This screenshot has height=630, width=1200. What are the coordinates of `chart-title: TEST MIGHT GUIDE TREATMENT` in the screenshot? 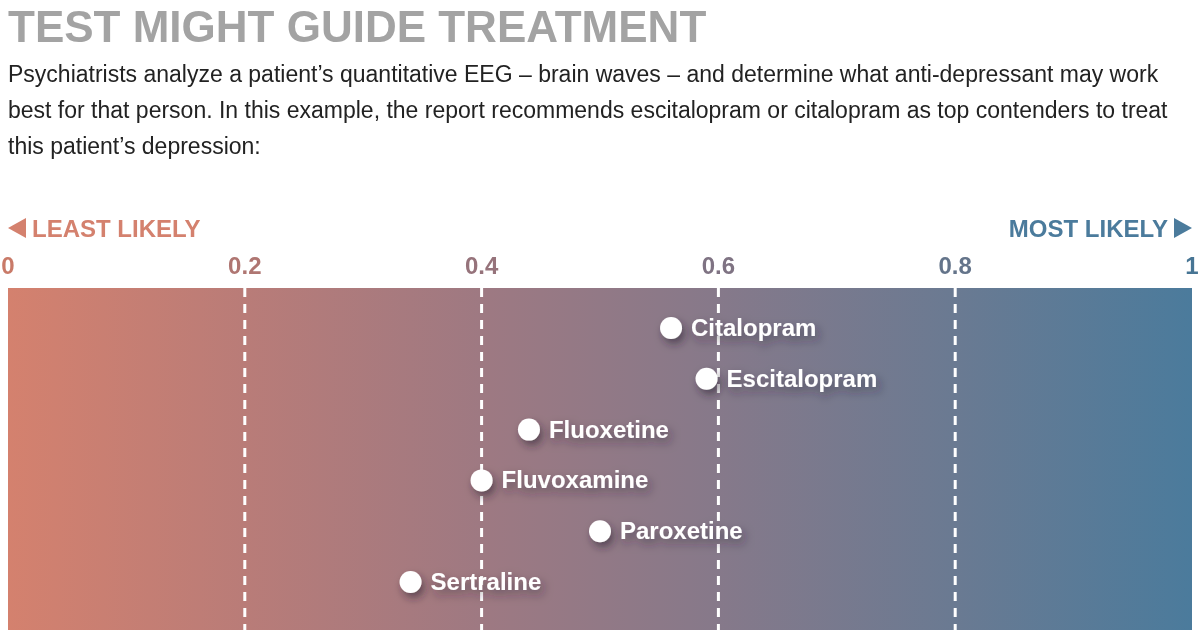 It's located at (357, 26).